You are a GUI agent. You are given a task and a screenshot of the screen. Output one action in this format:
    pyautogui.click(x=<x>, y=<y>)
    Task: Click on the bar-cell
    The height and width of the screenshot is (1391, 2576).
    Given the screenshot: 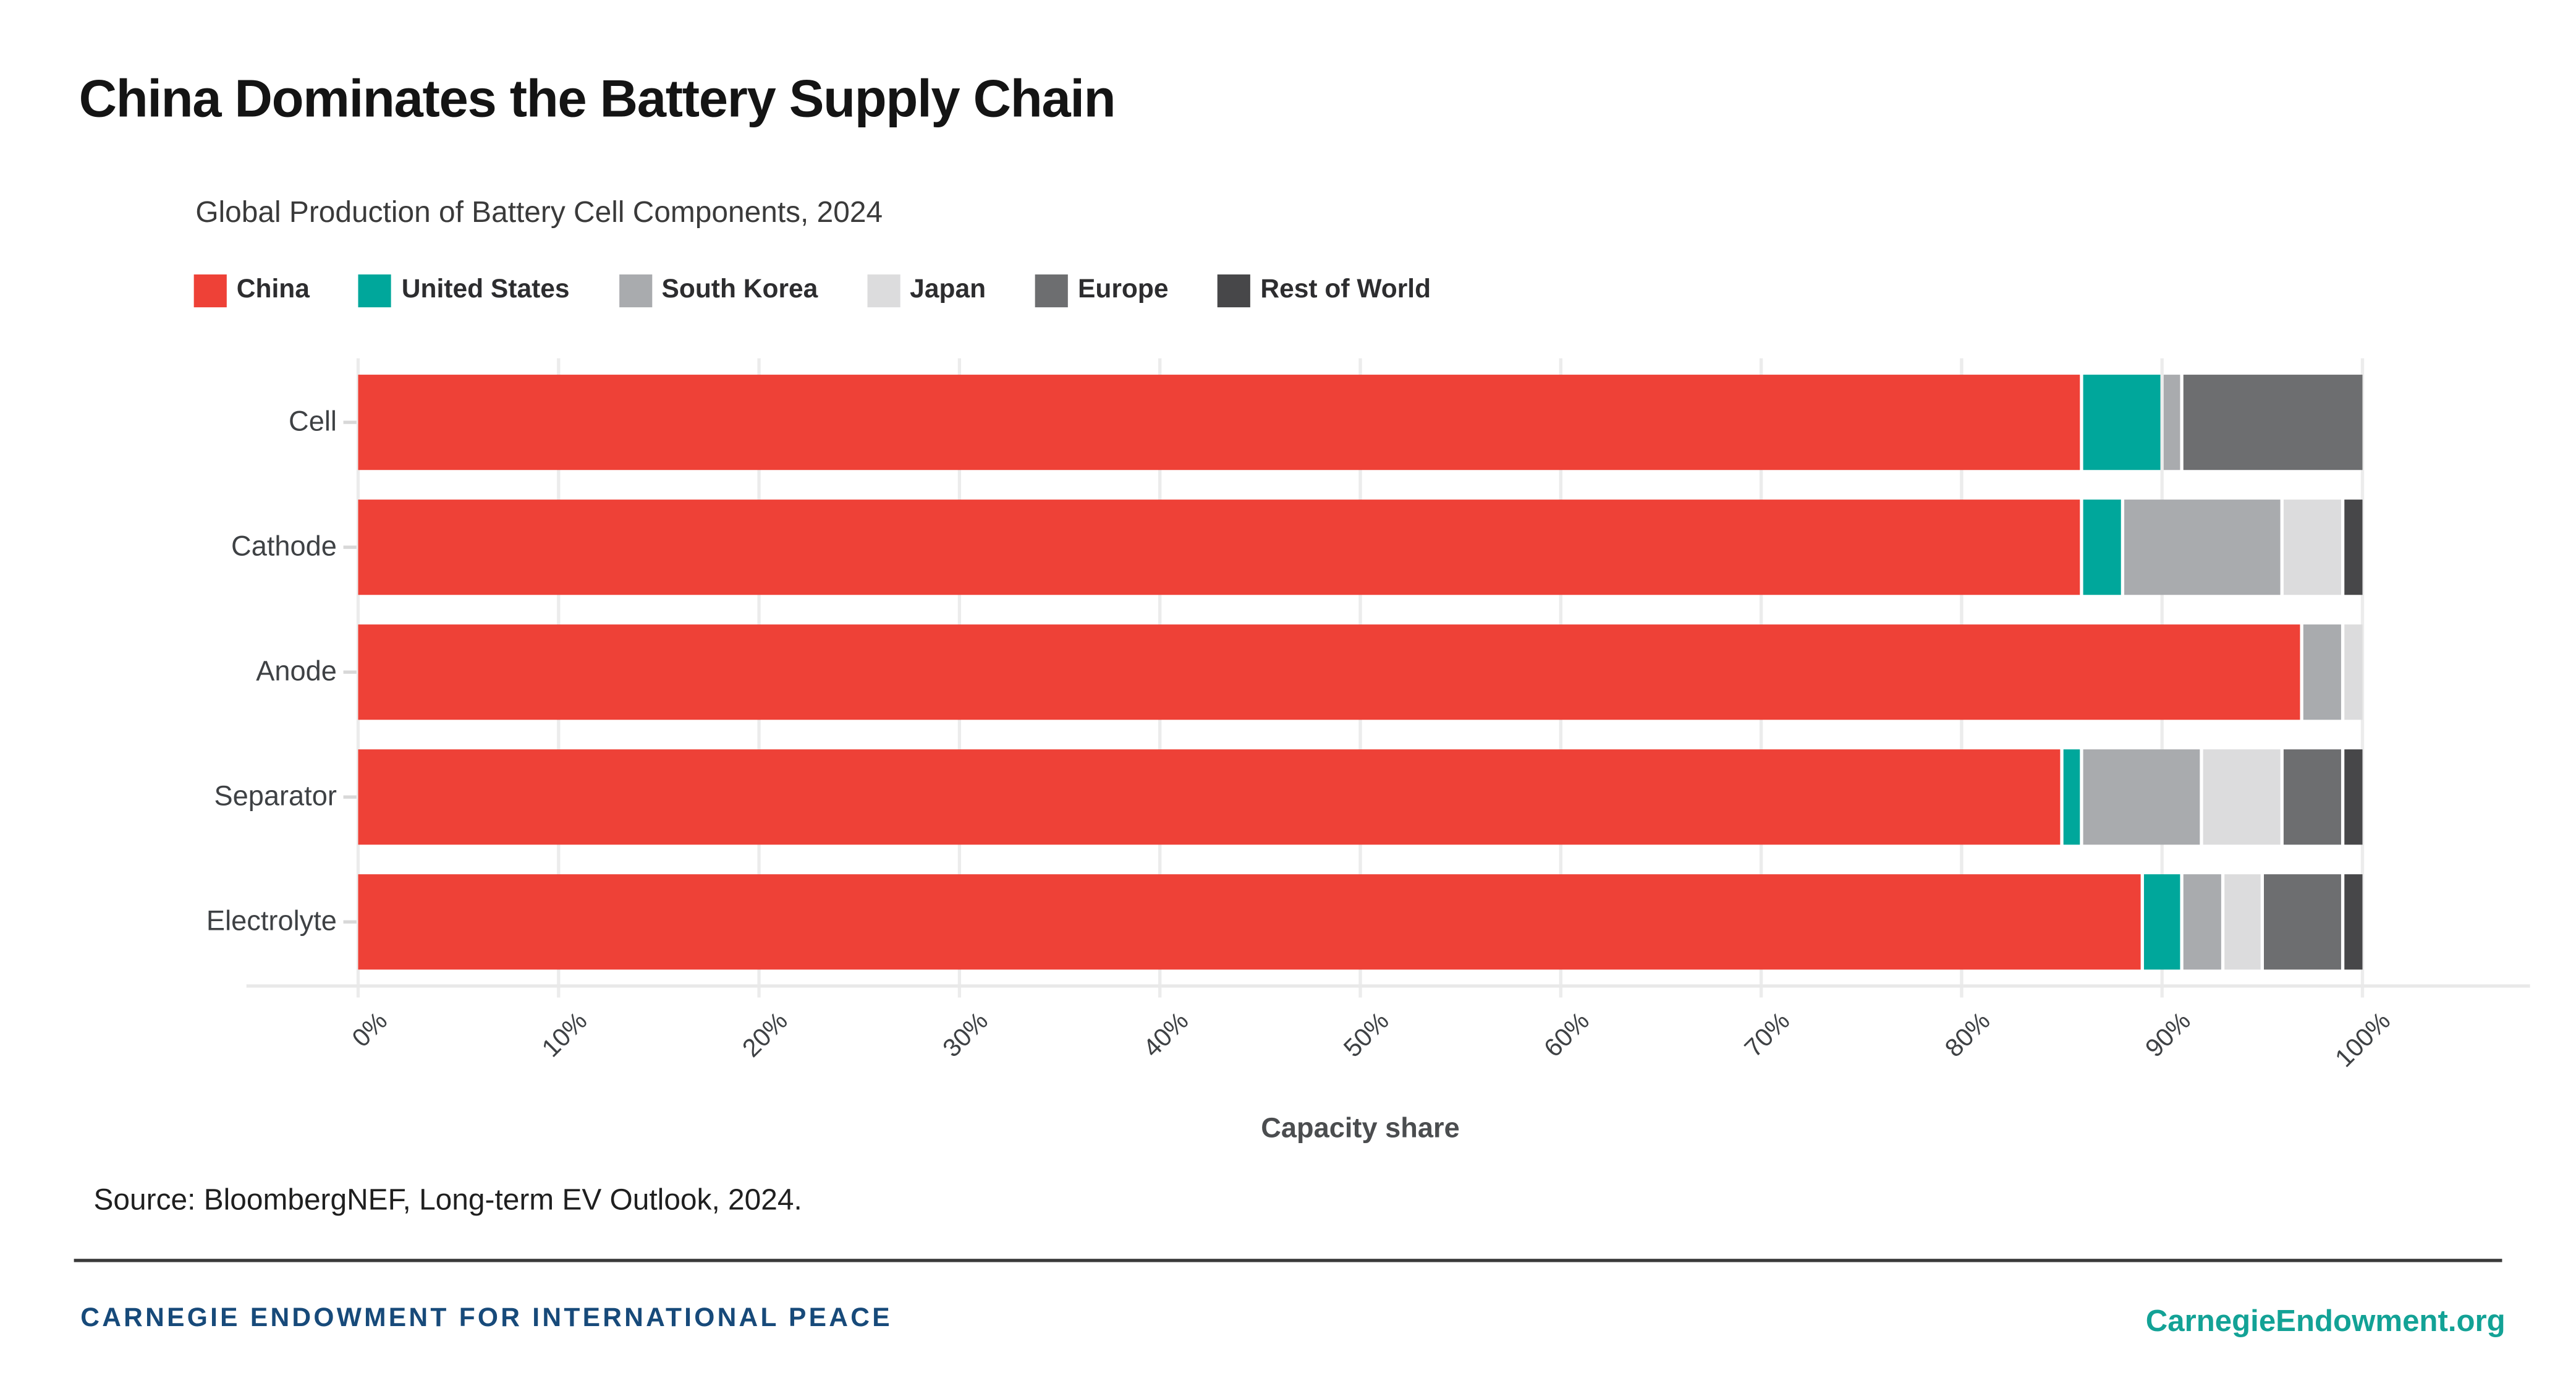 What is the action you would take?
    pyautogui.click(x=1360, y=423)
    